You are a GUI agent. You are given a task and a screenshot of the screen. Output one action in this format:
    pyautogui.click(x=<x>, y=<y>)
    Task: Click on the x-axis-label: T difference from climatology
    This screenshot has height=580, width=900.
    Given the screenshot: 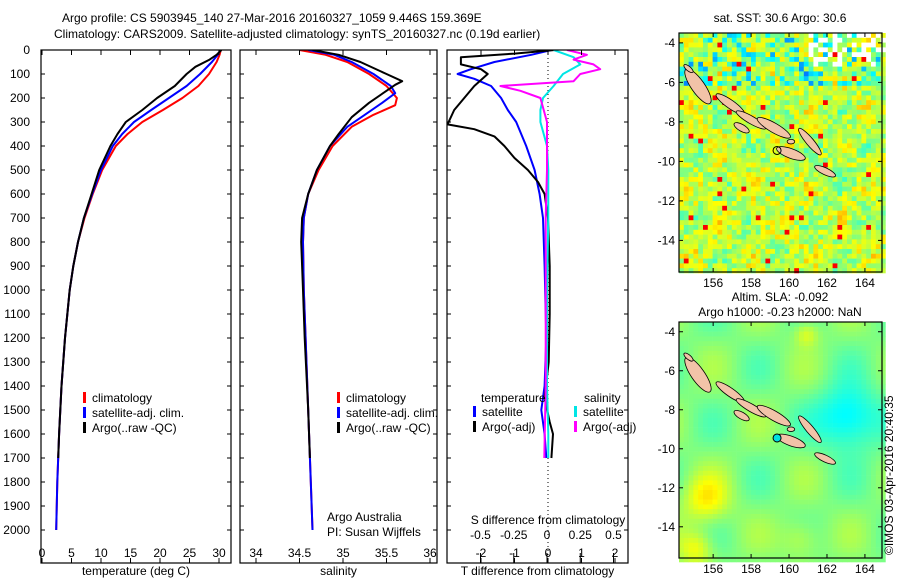 What is the action you would take?
    pyautogui.click(x=538, y=571)
    